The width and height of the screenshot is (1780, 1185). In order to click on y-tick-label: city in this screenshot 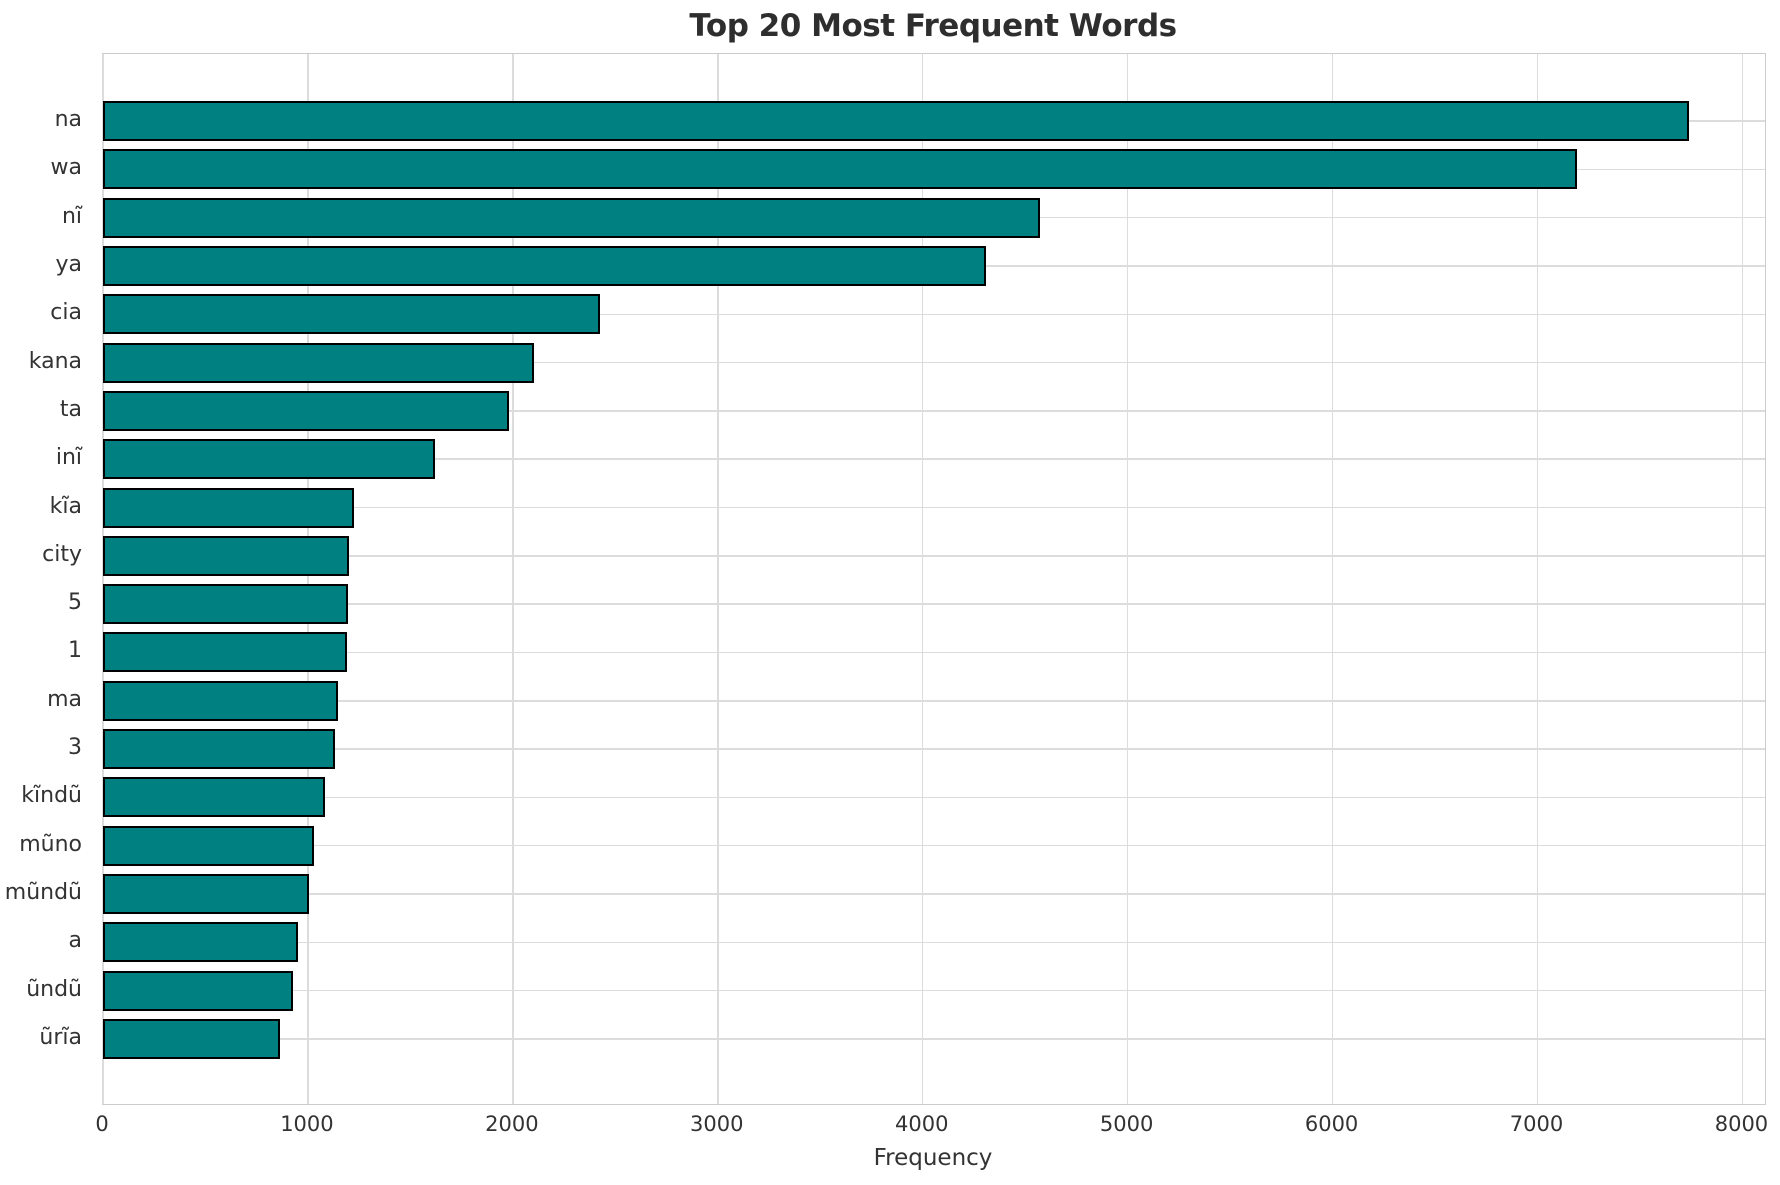, I will do `click(62, 554)`.